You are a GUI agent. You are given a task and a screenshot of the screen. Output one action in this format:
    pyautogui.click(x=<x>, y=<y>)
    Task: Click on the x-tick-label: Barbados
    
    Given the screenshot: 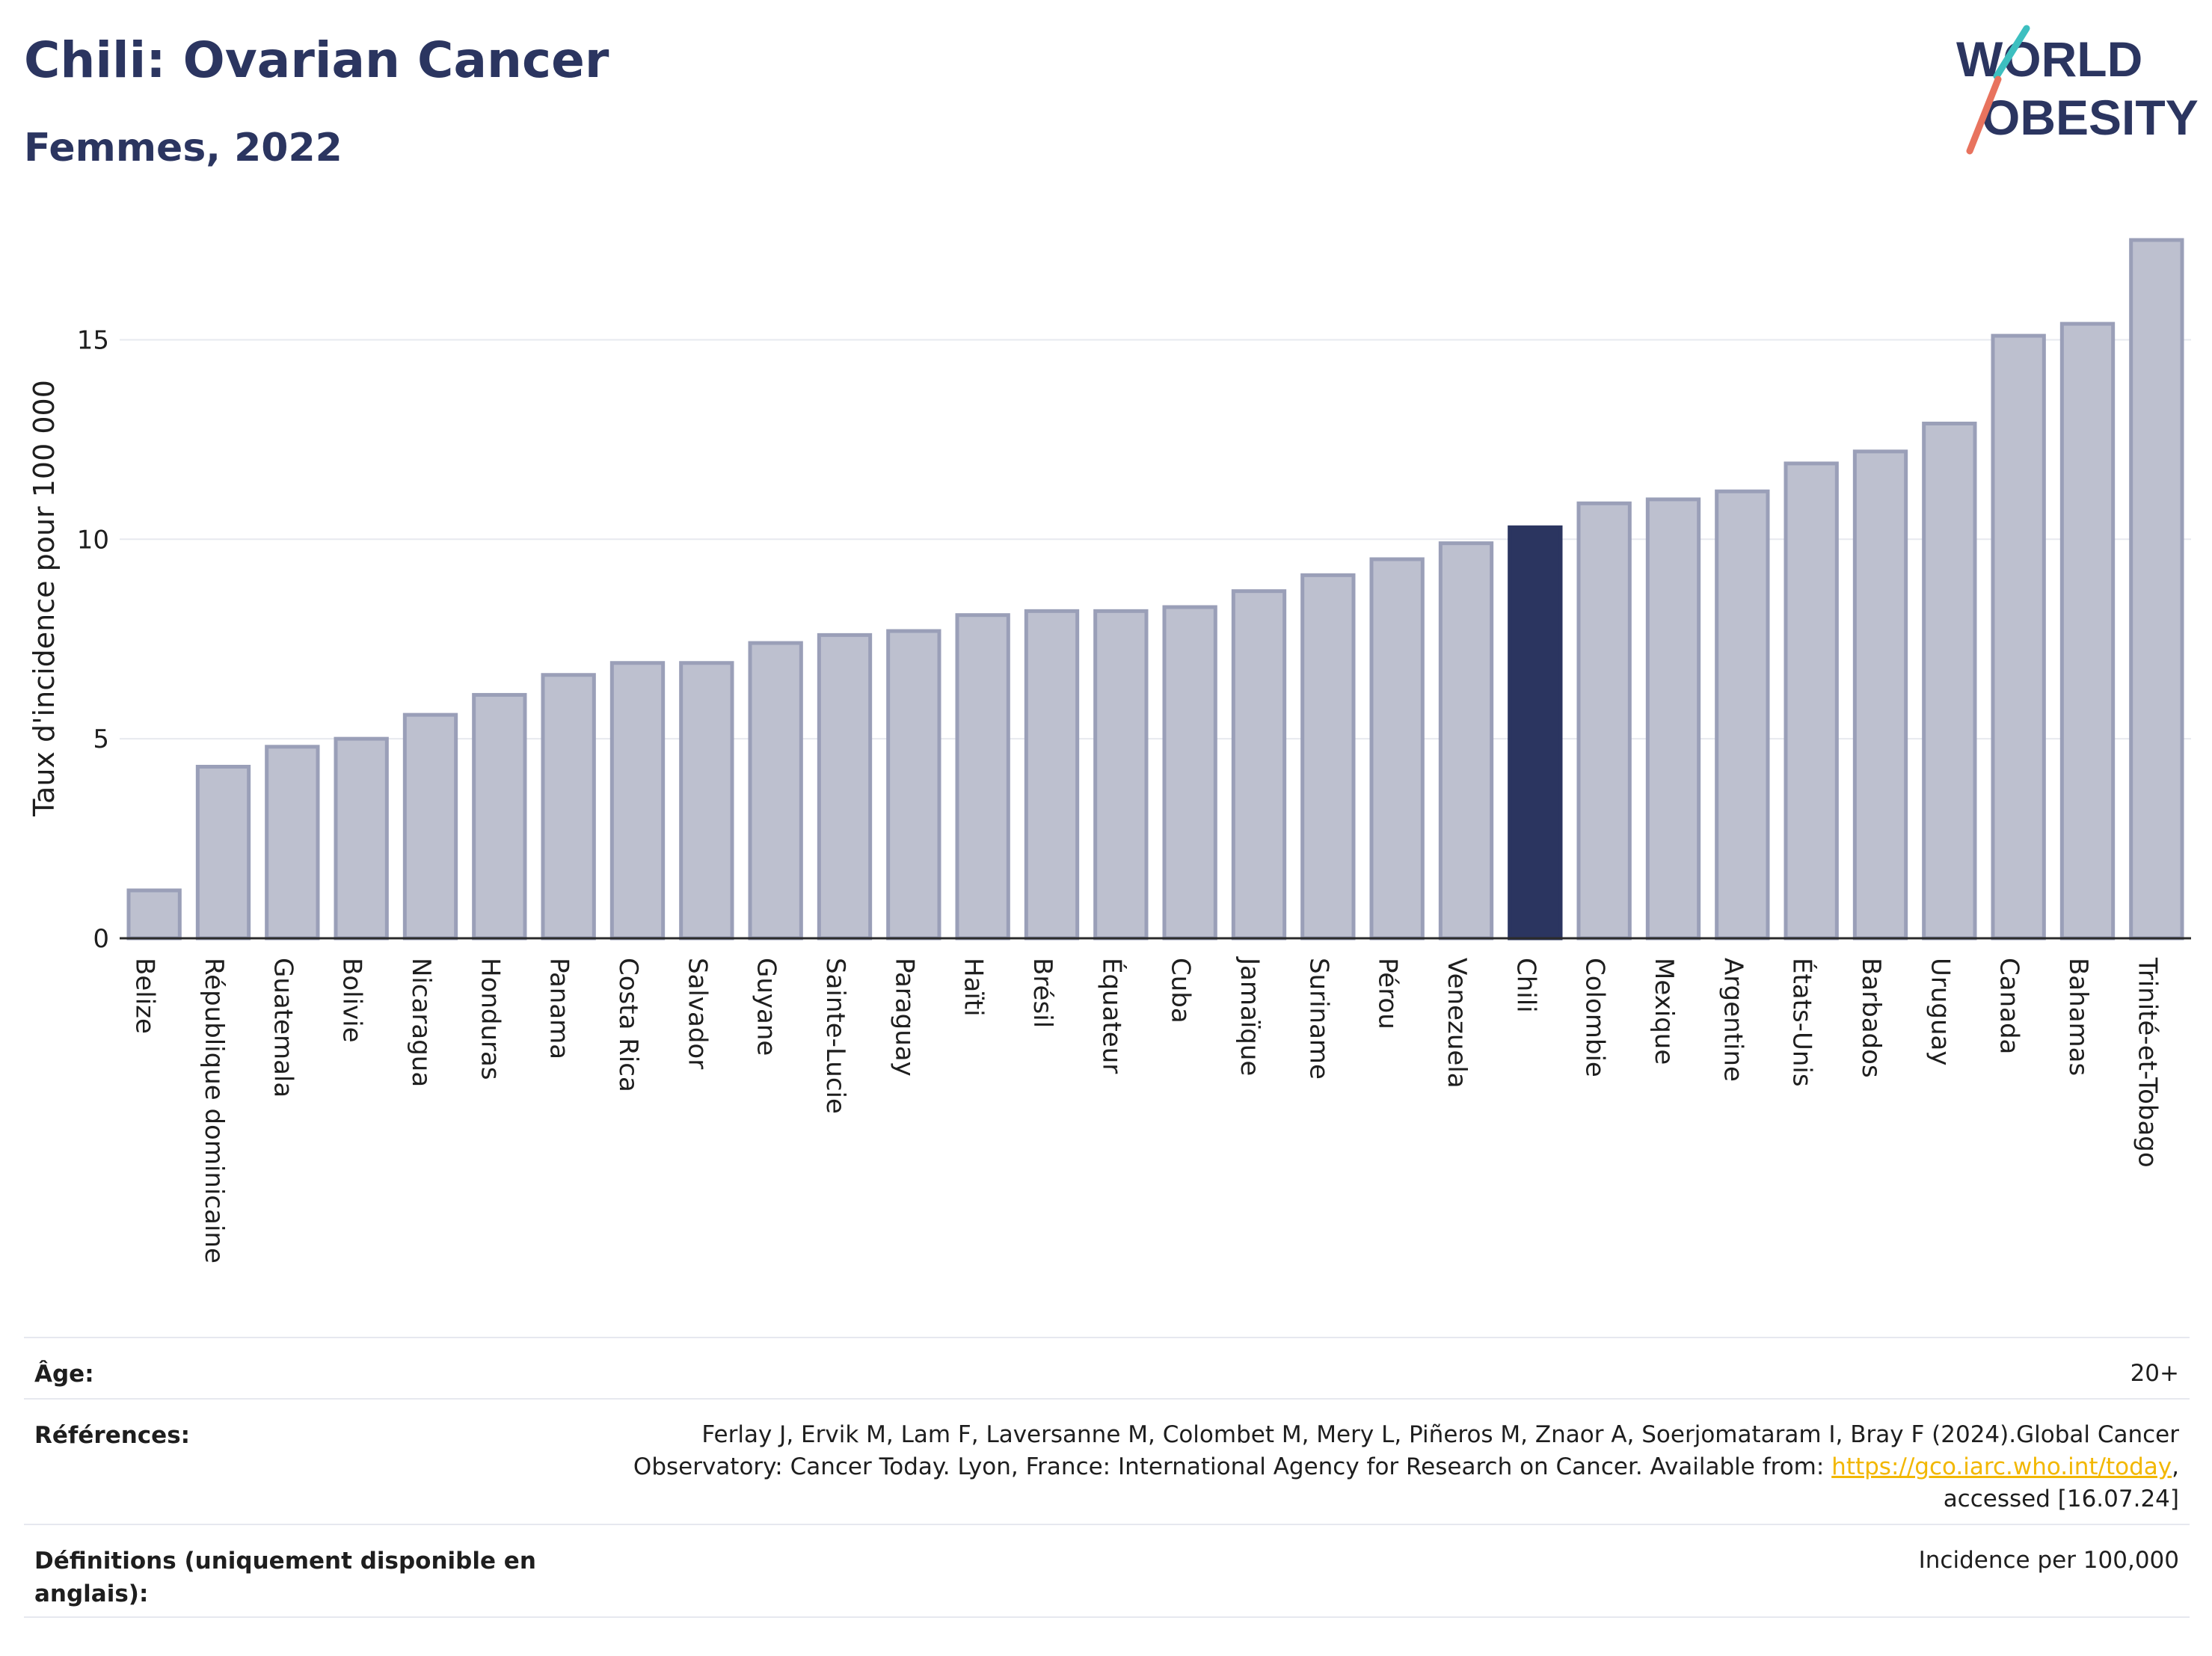 What is the action you would take?
    pyautogui.click(x=1871, y=1018)
    